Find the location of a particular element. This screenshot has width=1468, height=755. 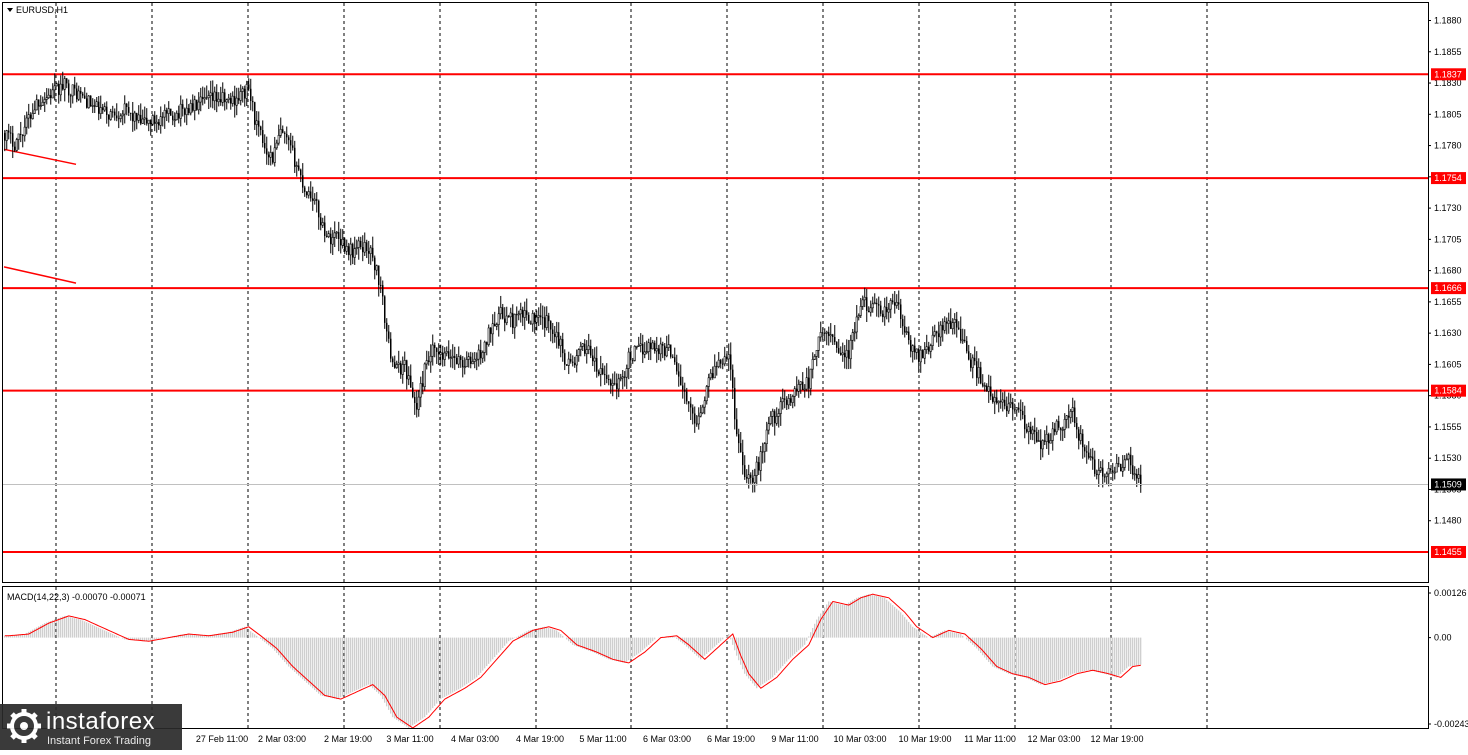

chevron-down-icon is located at coordinates (10, 10).